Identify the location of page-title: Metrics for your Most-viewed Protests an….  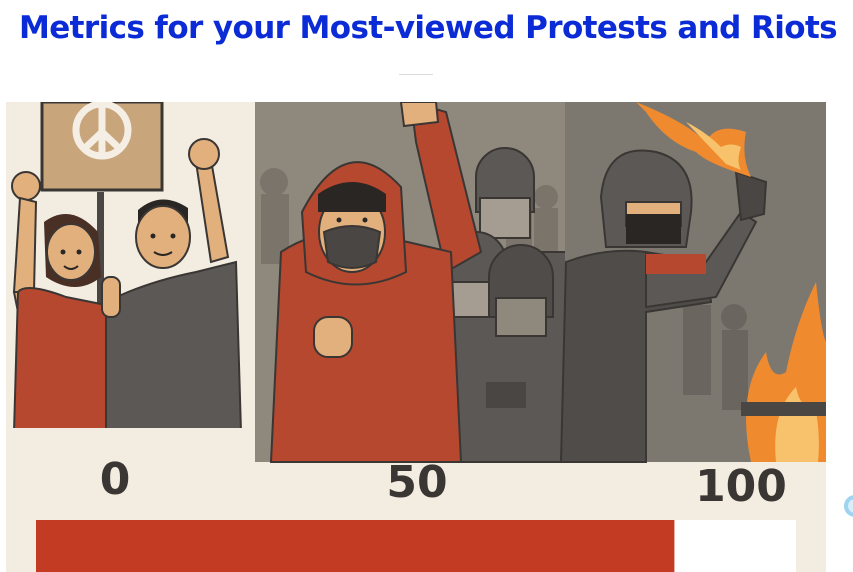
(428, 28).